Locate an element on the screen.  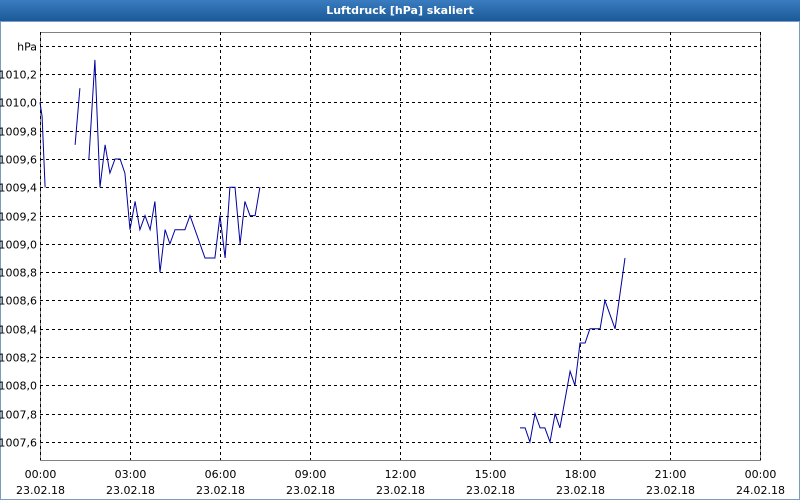
x-tick-label: 15:00 is located at coordinates (491, 474).